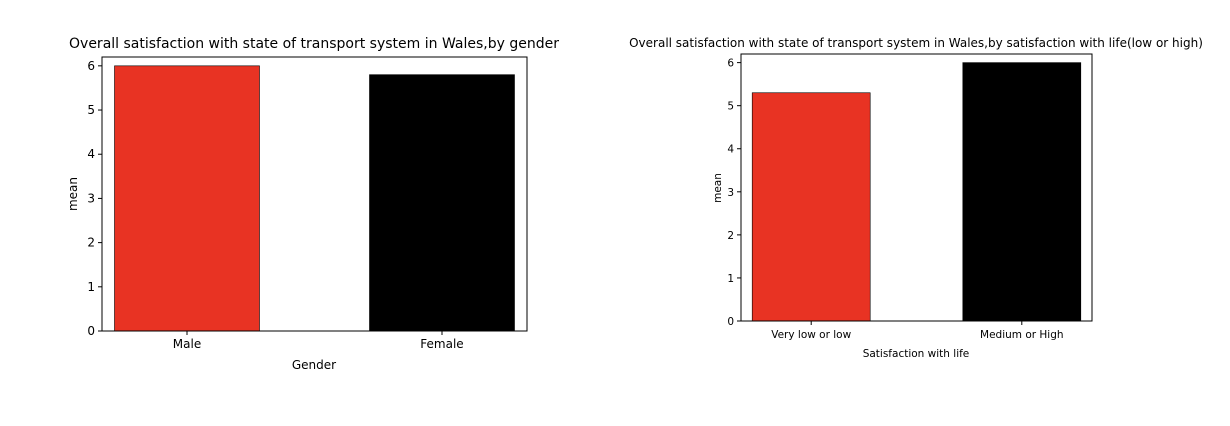 This screenshot has height=426, width=1230. What do you see at coordinates (1022, 335) in the screenshot?
I see `x-tick-label: Medium or High` at bounding box center [1022, 335].